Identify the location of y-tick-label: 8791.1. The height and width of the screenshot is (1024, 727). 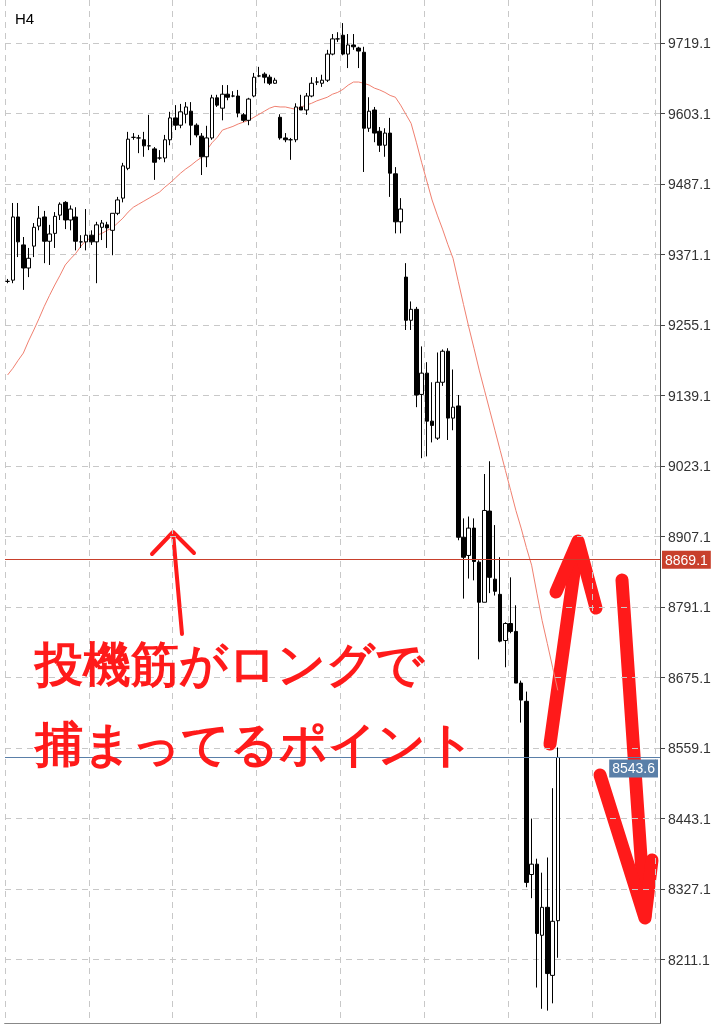
(690, 607).